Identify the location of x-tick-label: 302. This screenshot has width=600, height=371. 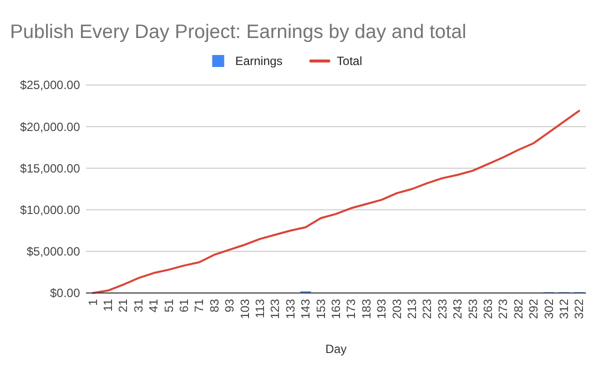
(549, 309).